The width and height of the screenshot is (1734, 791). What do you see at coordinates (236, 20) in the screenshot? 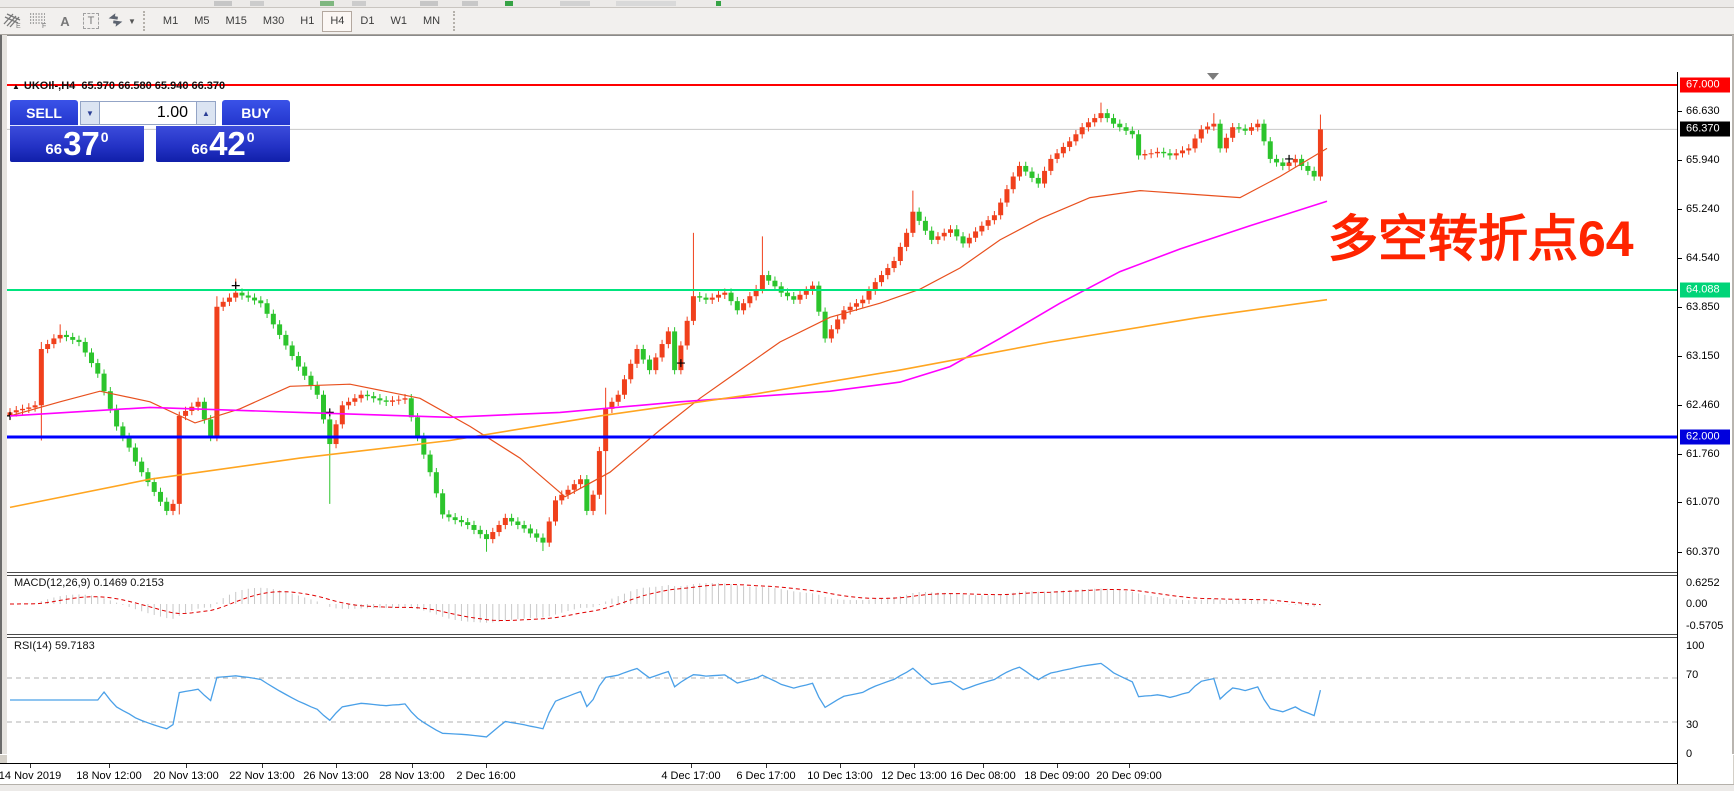
I see `tf-button-M15: M15` at bounding box center [236, 20].